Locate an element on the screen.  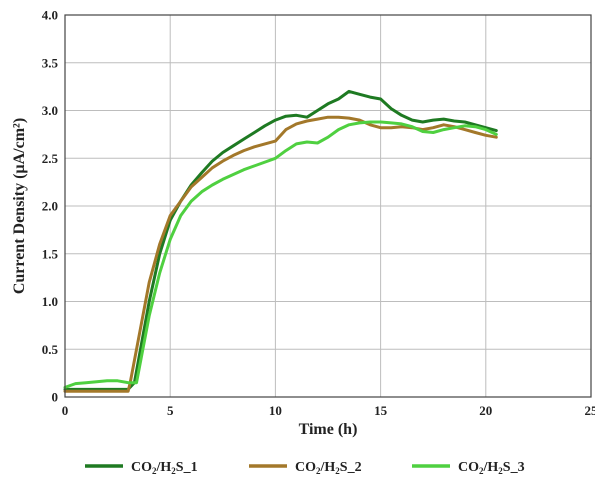
x-tick-label: 10 is located at coordinates (275, 410).